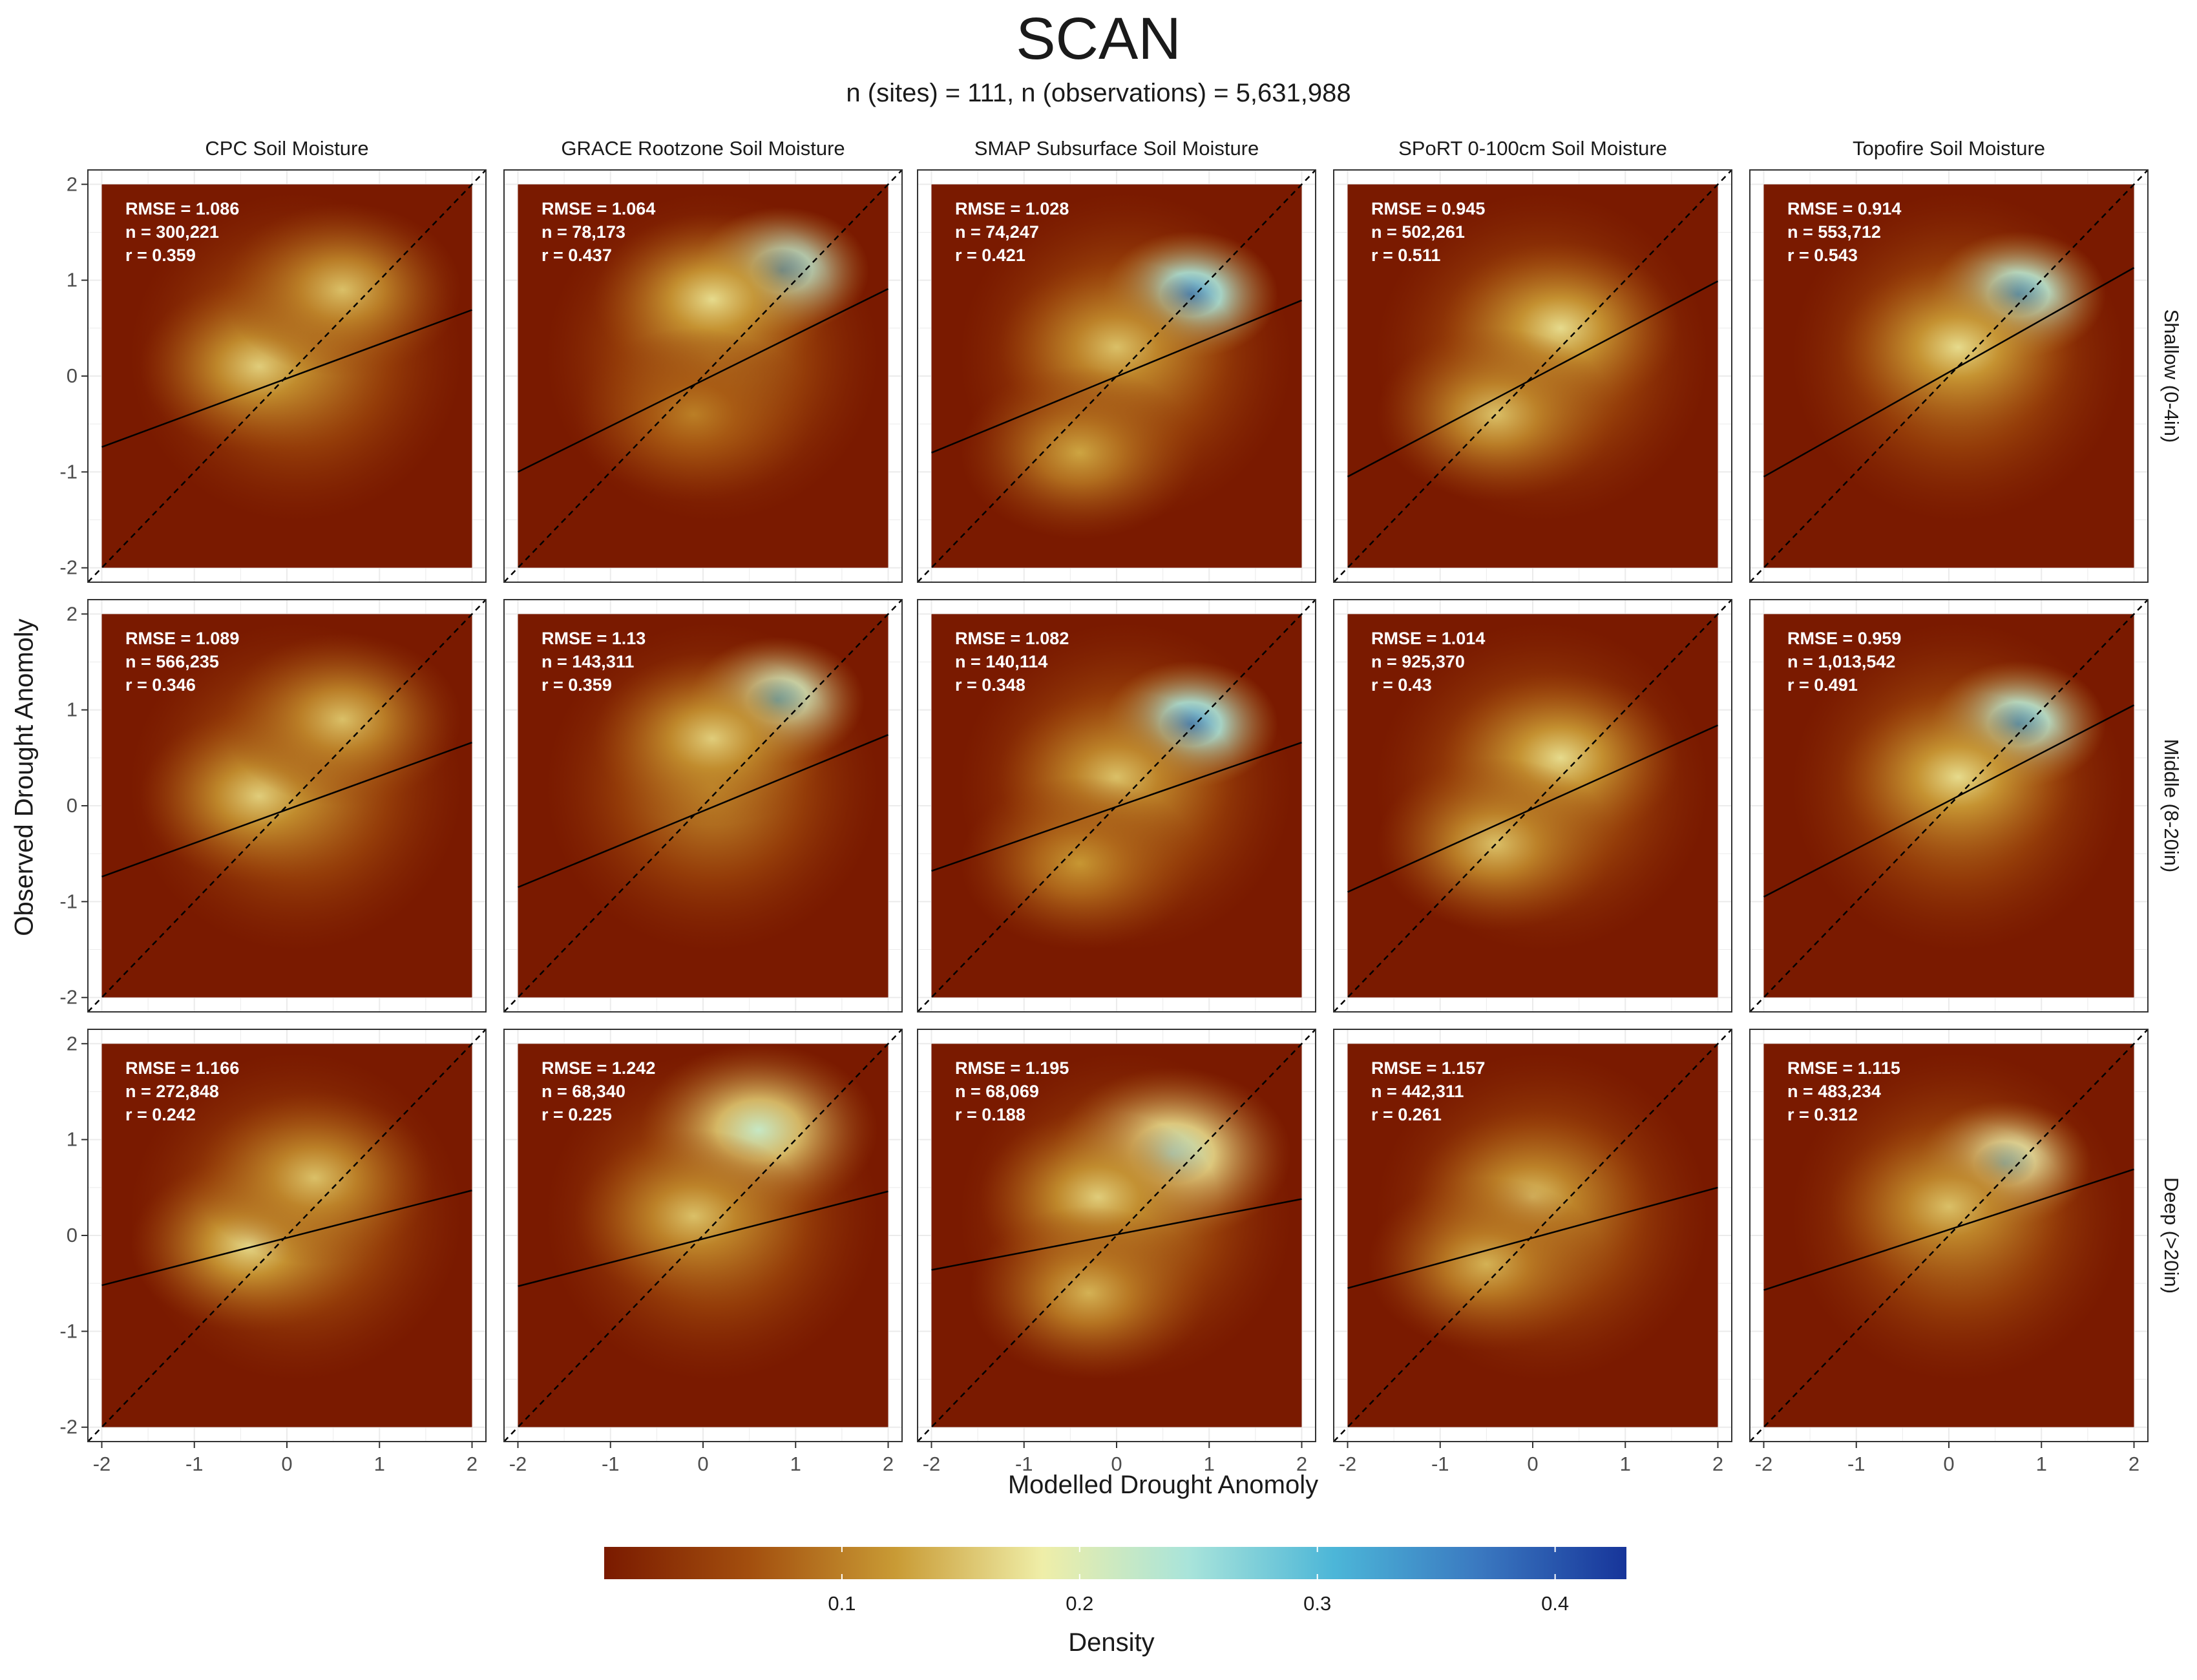 This screenshot has width=2197, height=1680. Describe the element at coordinates (1417, 1092) in the screenshot. I see `panel-stat-label: n = 442,311` at that location.